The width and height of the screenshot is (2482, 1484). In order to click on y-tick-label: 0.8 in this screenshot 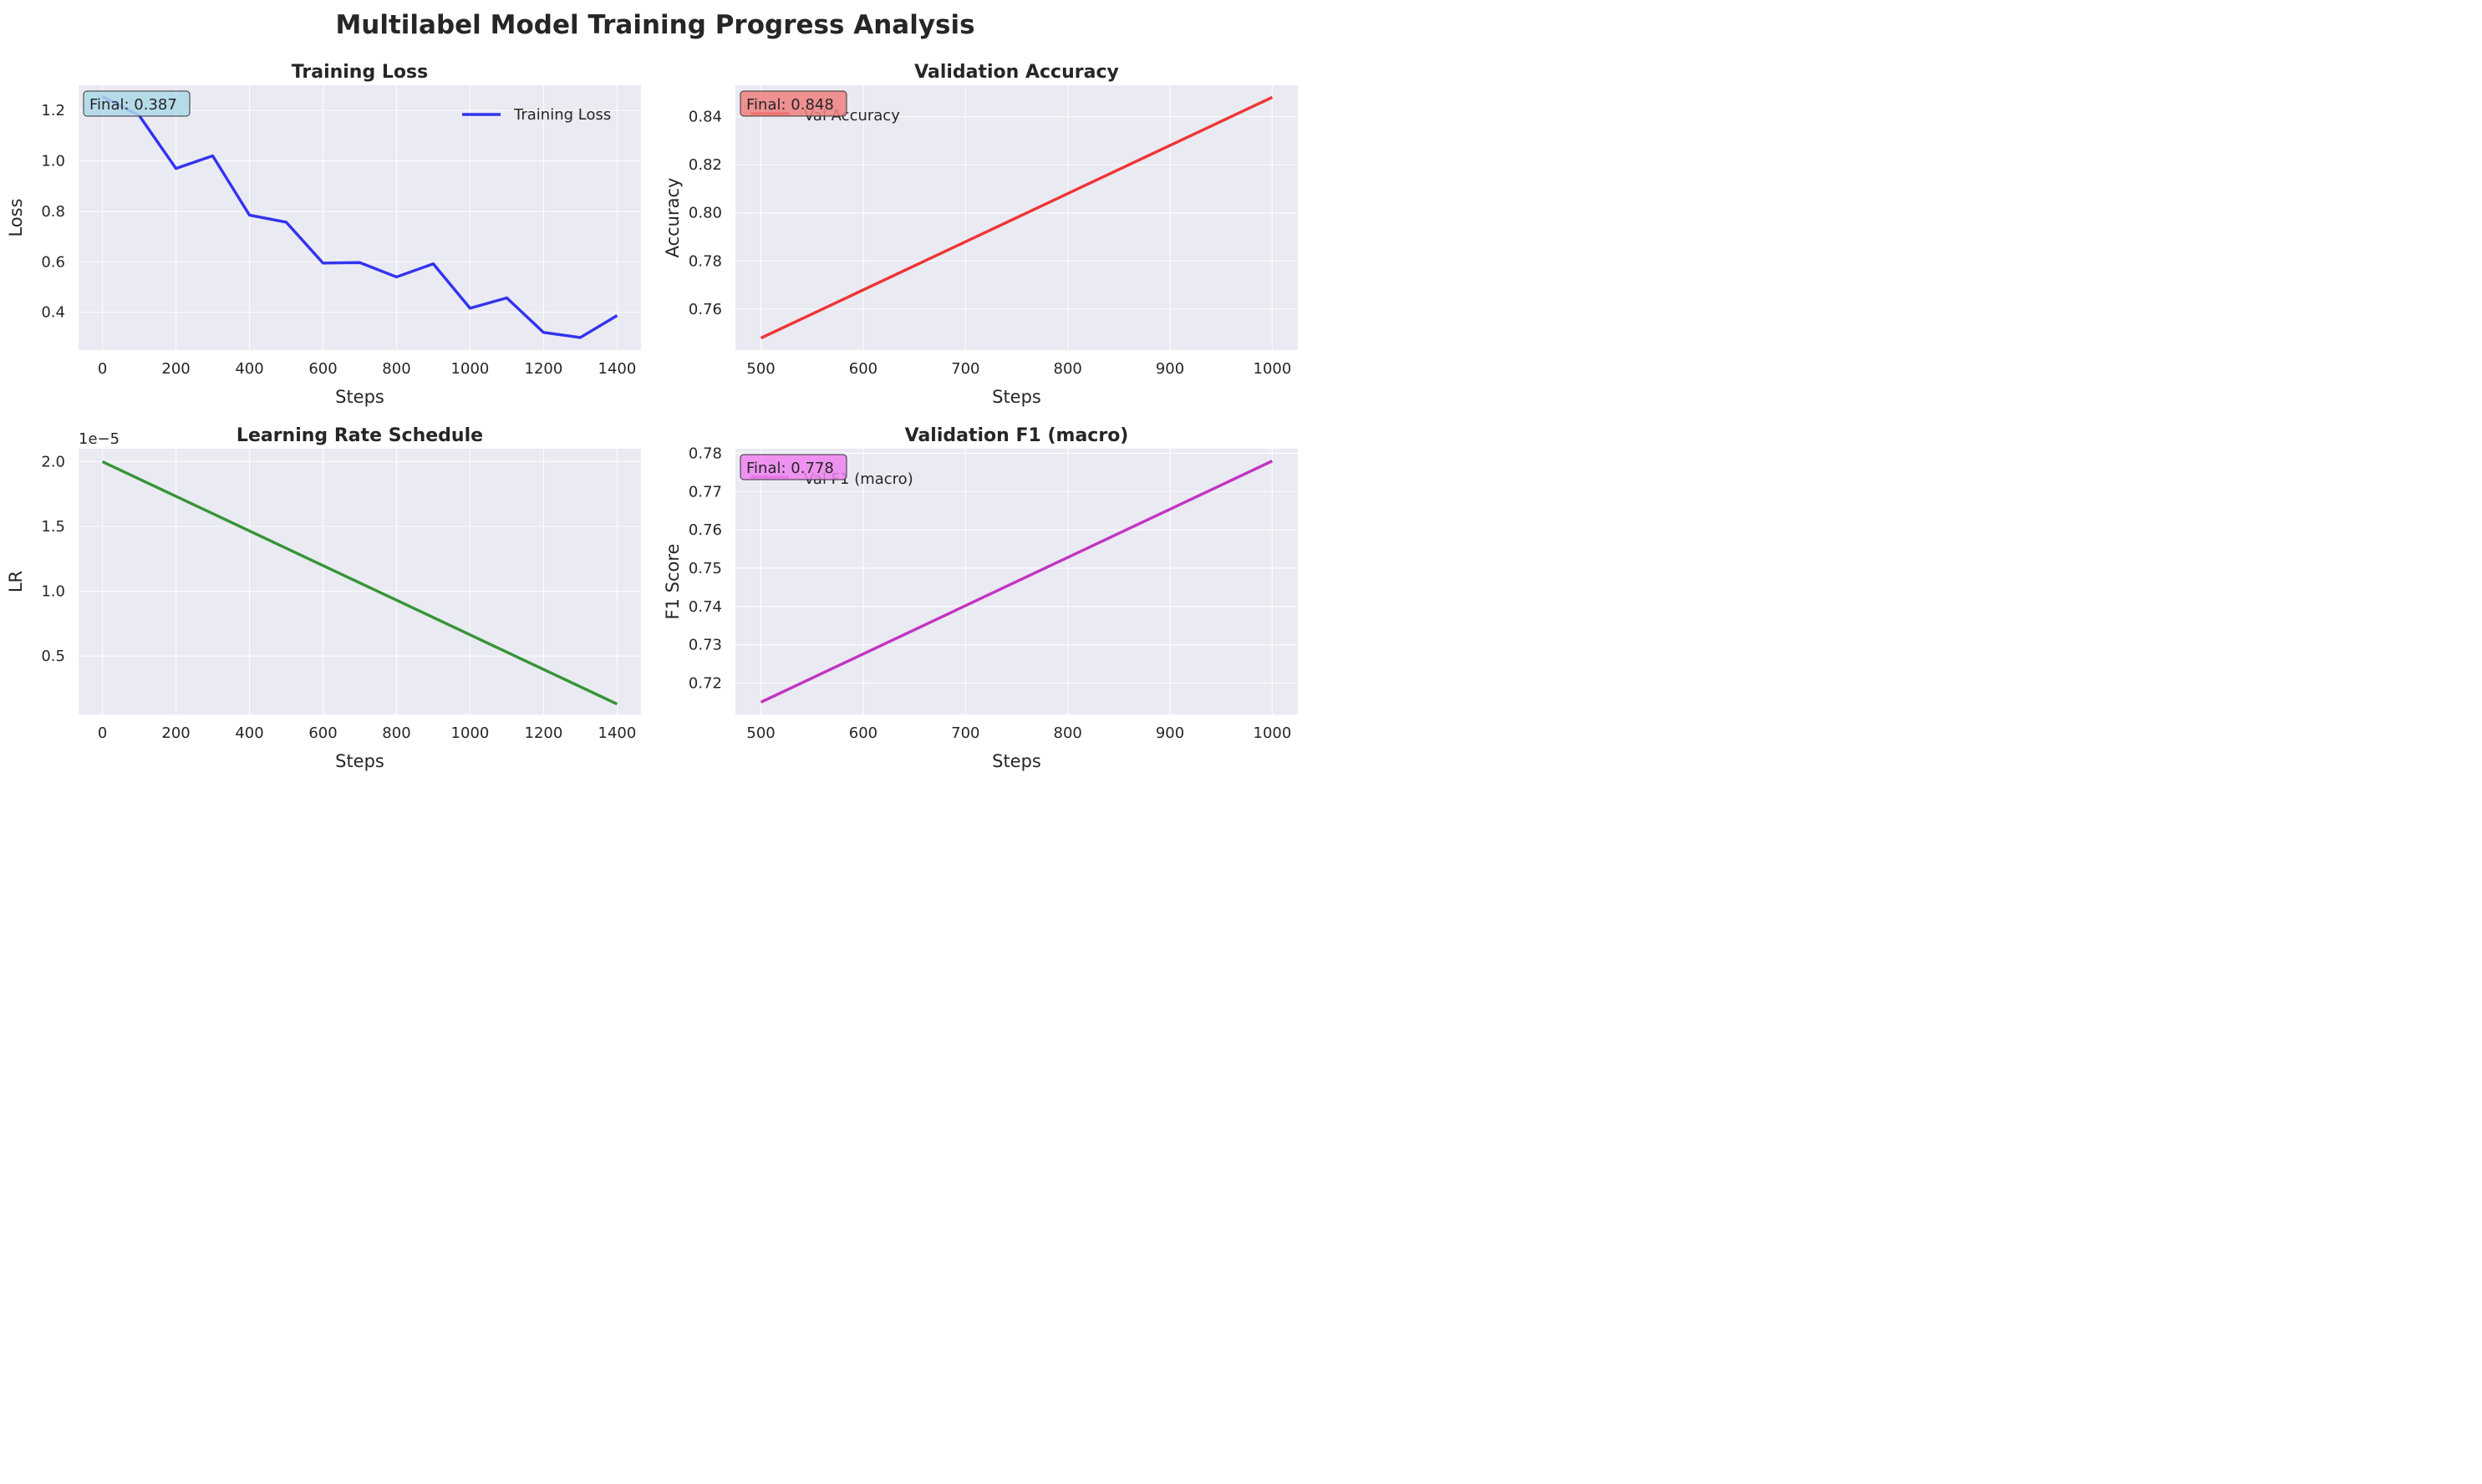, I will do `click(53, 212)`.